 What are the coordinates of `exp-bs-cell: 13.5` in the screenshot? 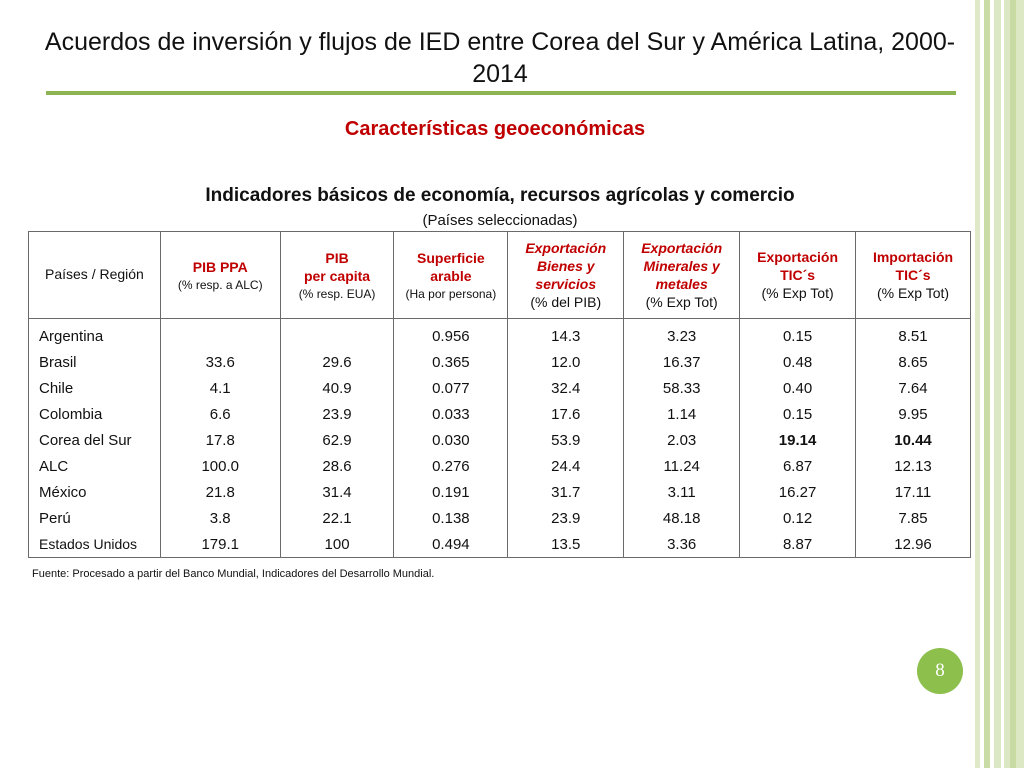 It's located at (566, 544).